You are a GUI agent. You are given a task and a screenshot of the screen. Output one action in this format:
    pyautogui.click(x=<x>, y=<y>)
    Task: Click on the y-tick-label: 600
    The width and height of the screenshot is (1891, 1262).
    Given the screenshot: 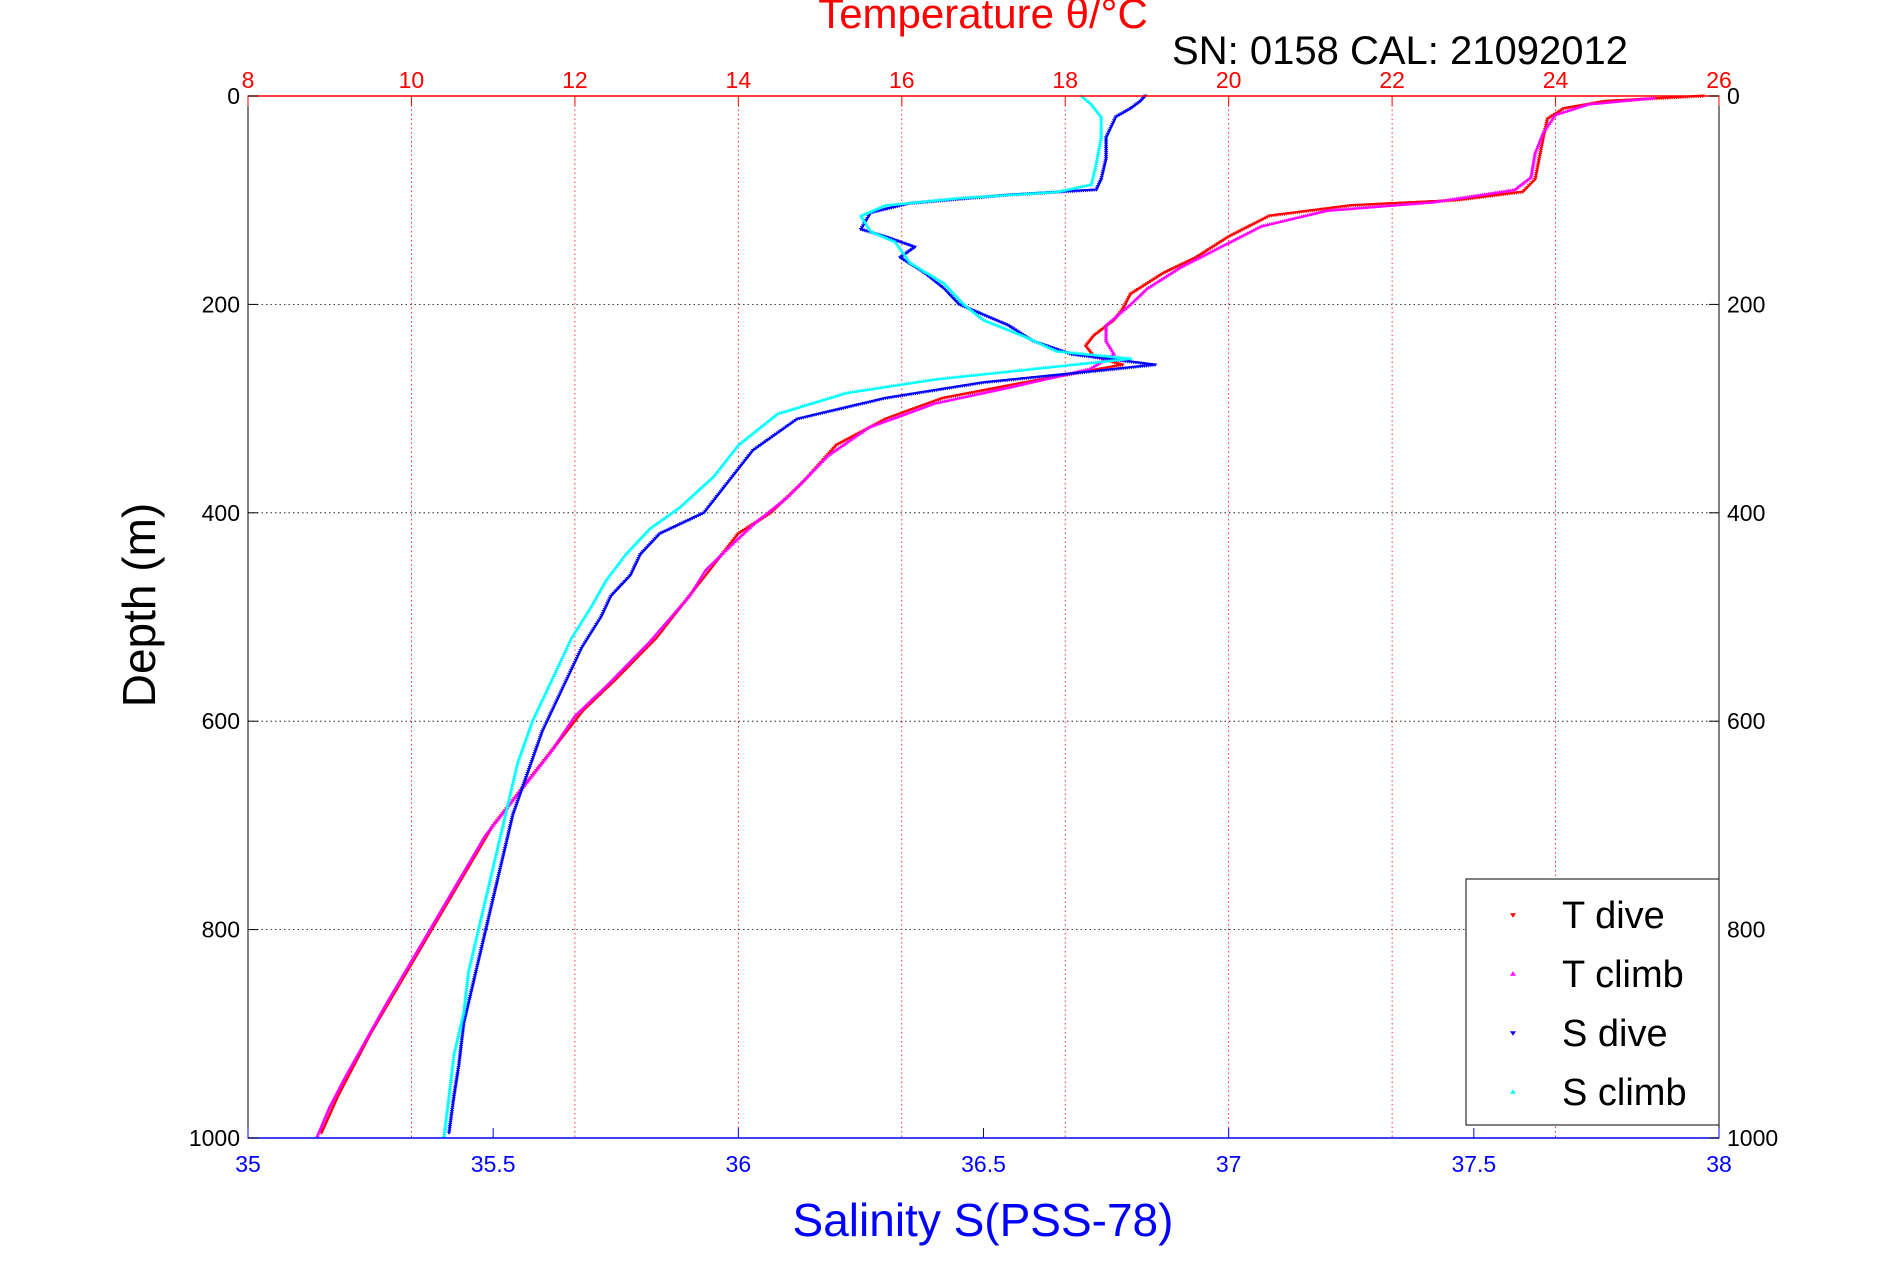 What is the action you would take?
    pyautogui.click(x=221, y=721)
    